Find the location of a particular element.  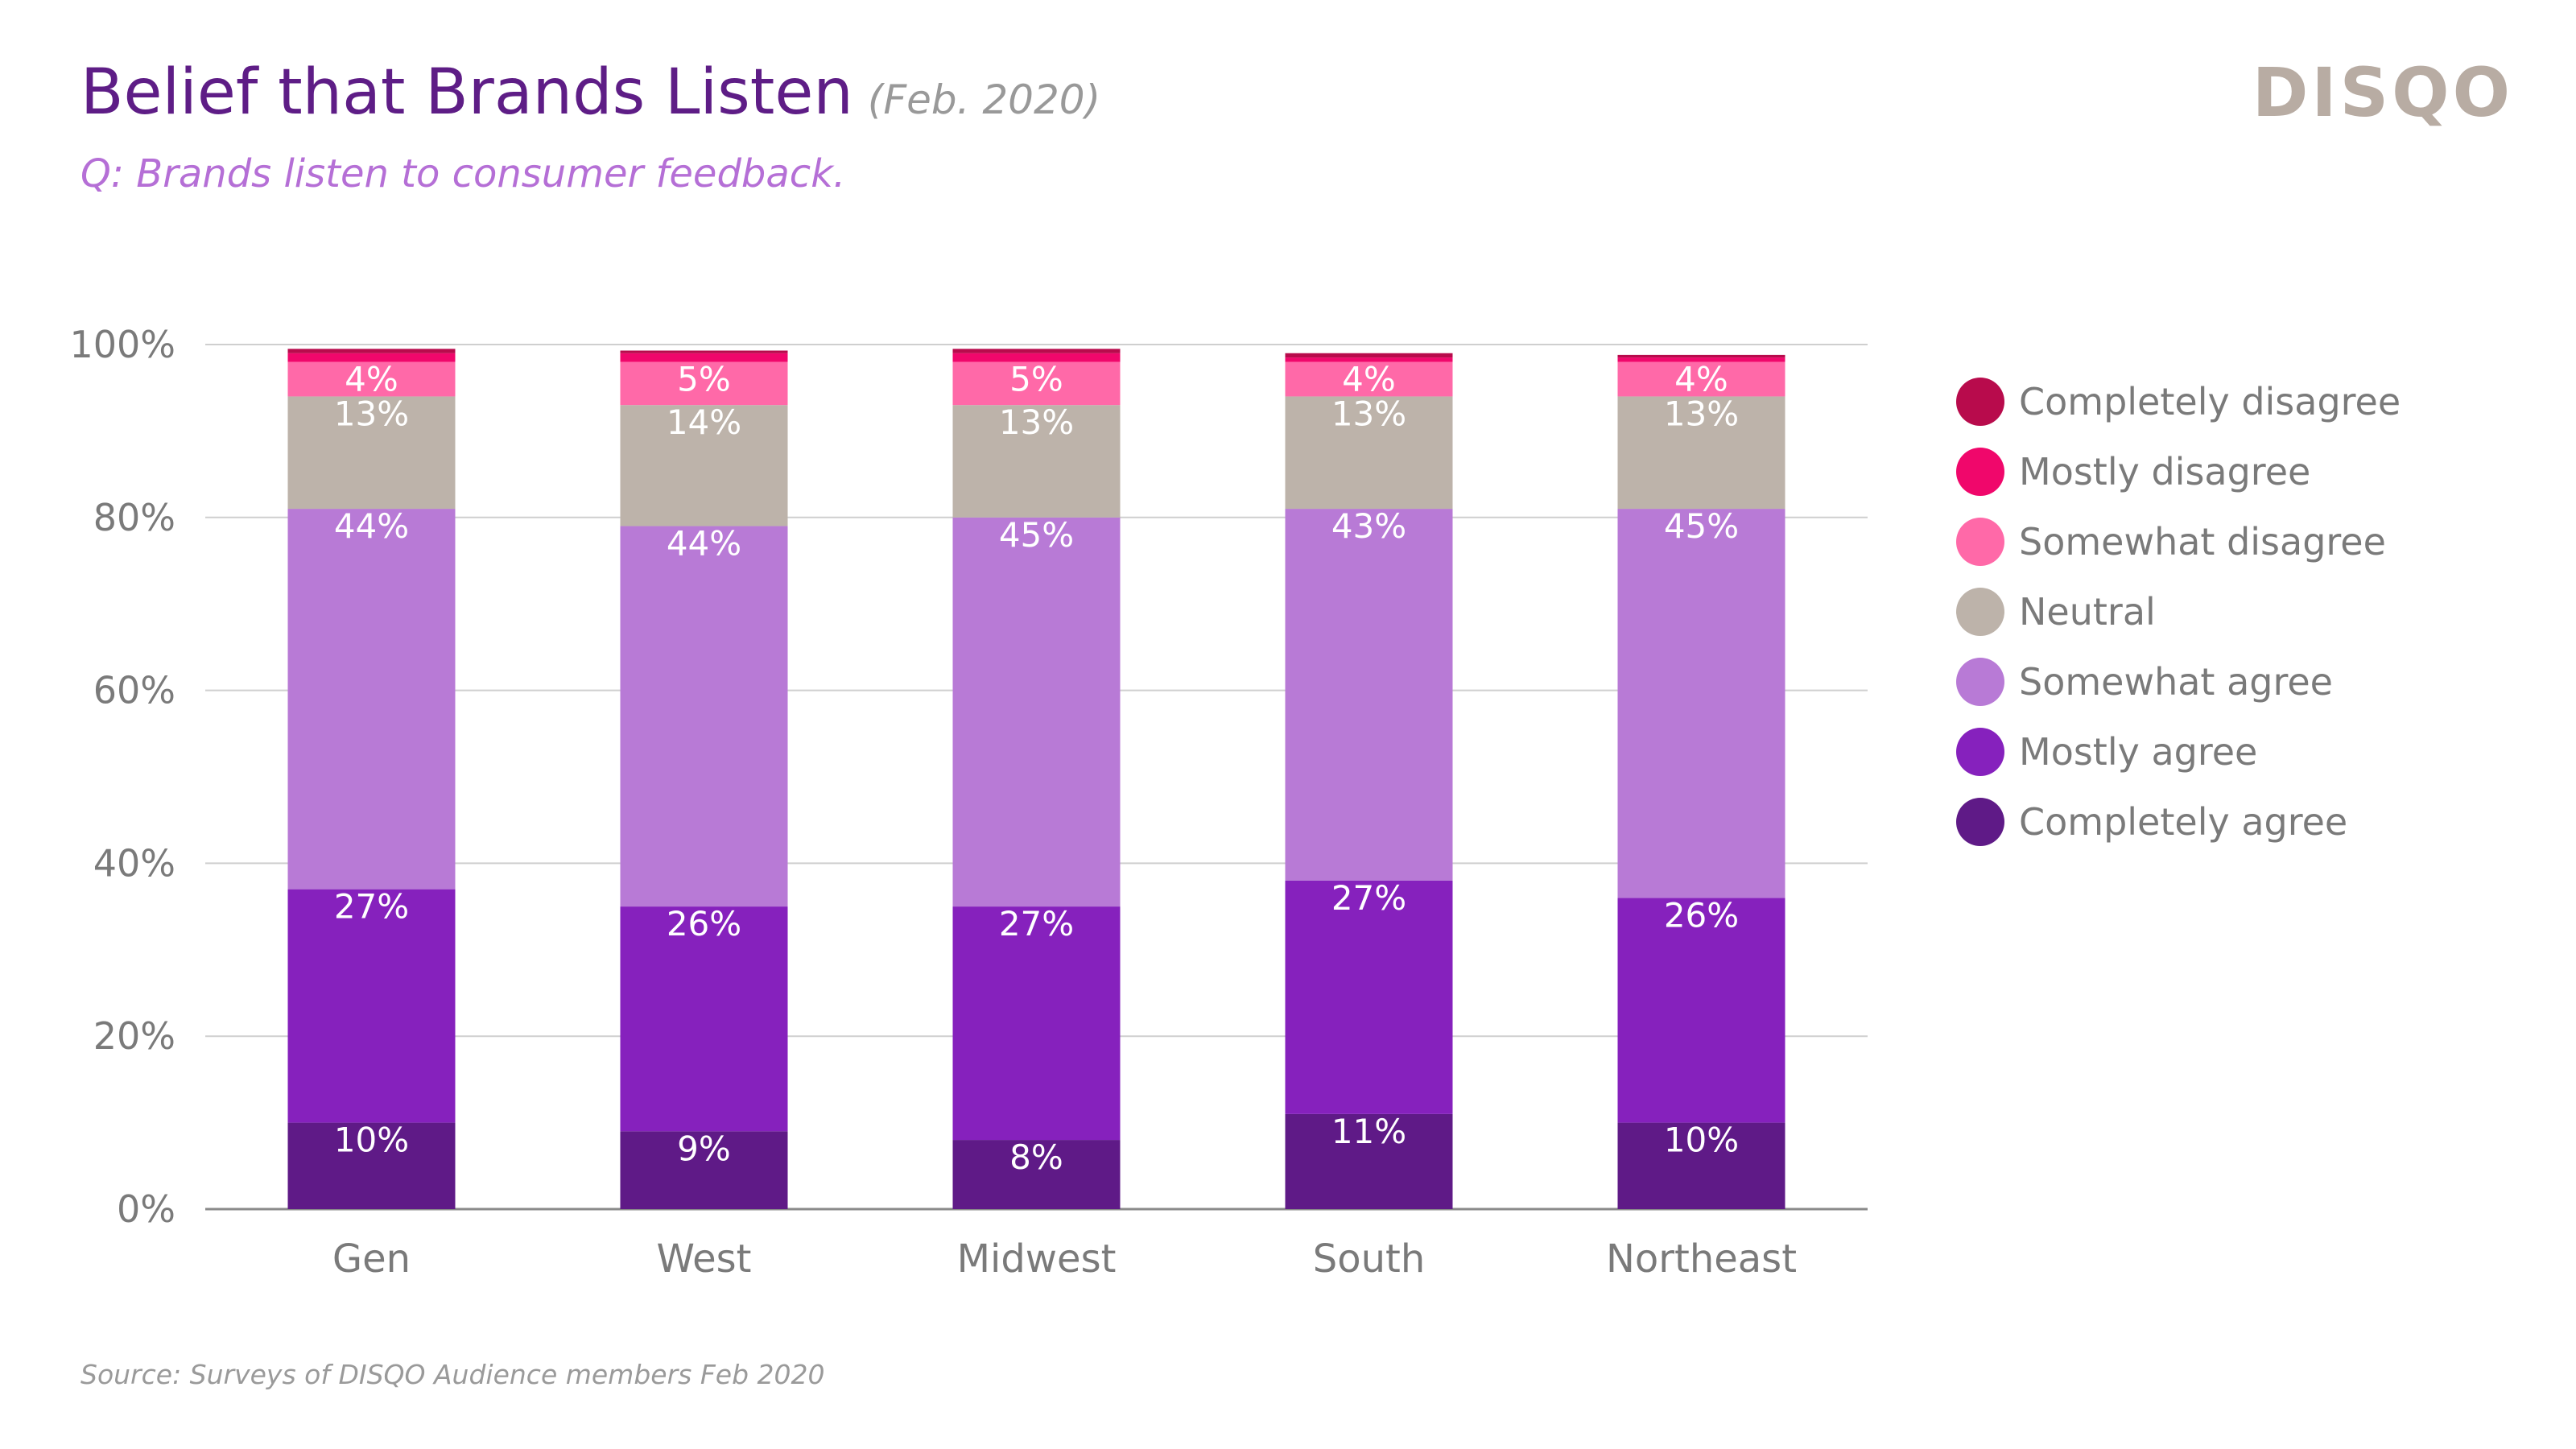

data-label: 43% is located at coordinates (1368, 526).